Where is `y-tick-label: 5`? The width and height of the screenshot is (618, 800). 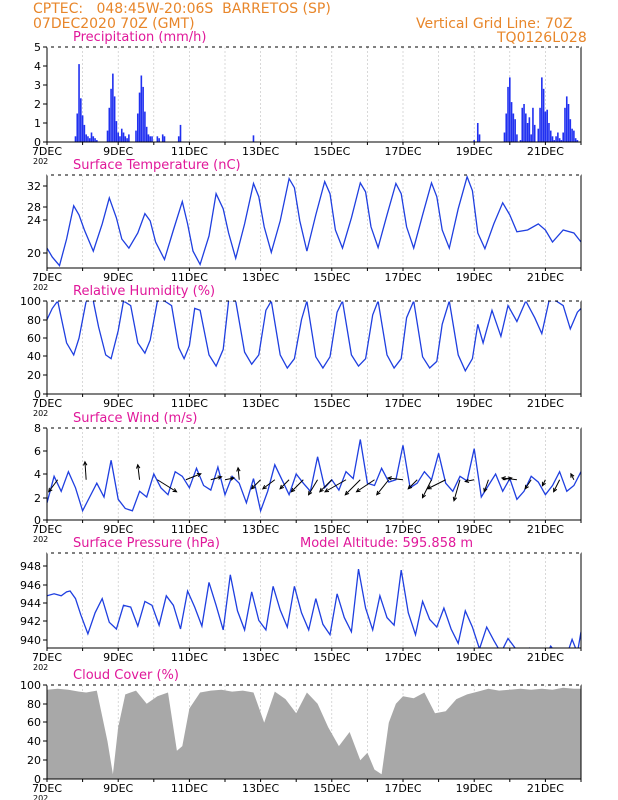
y-tick-label: 5 is located at coordinates (37, 47).